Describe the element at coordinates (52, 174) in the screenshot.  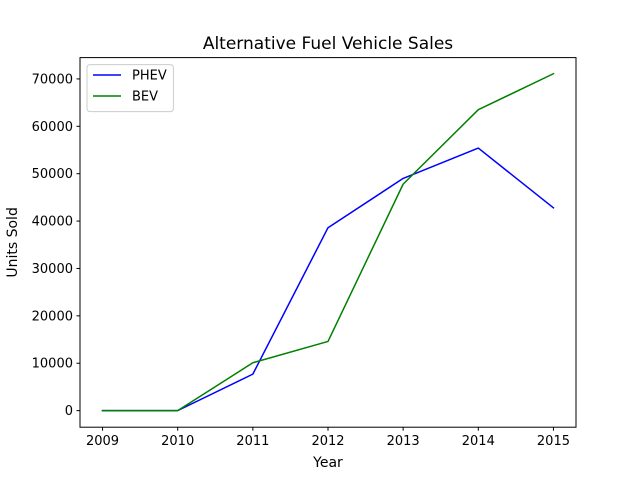
I see `y-tick-label: 50000` at that location.